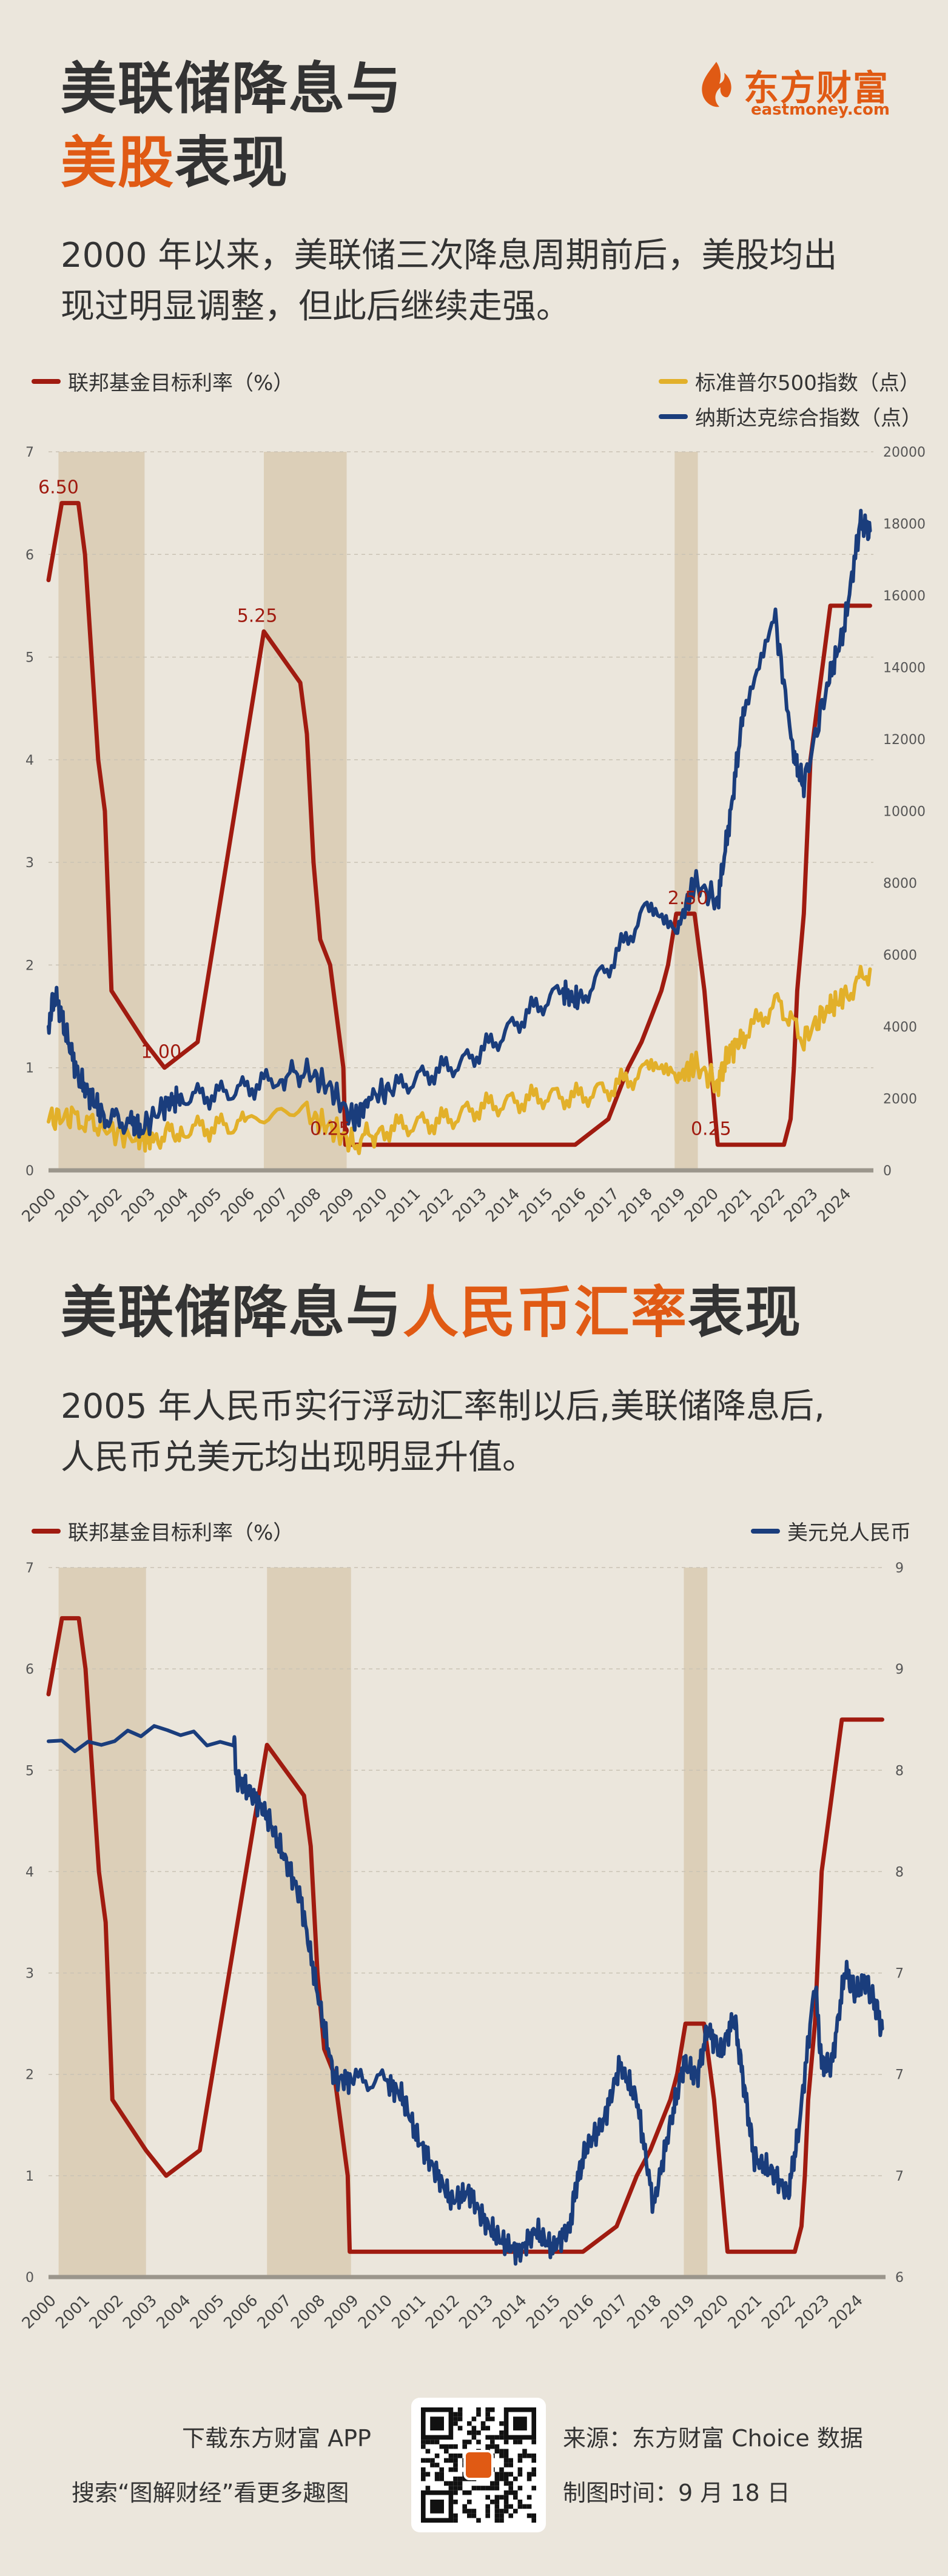 The width and height of the screenshot is (948, 2576). What do you see at coordinates (711, 2312) in the screenshot?
I see `x-tick-label: 2020` at bounding box center [711, 2312].